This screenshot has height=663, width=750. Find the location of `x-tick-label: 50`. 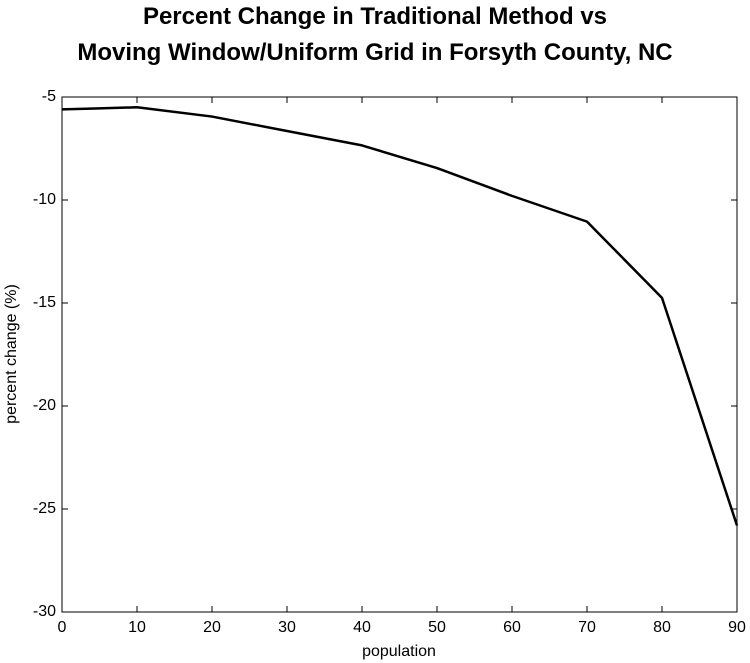

x-tick-label: 50 is located at coordinates (437, 627).